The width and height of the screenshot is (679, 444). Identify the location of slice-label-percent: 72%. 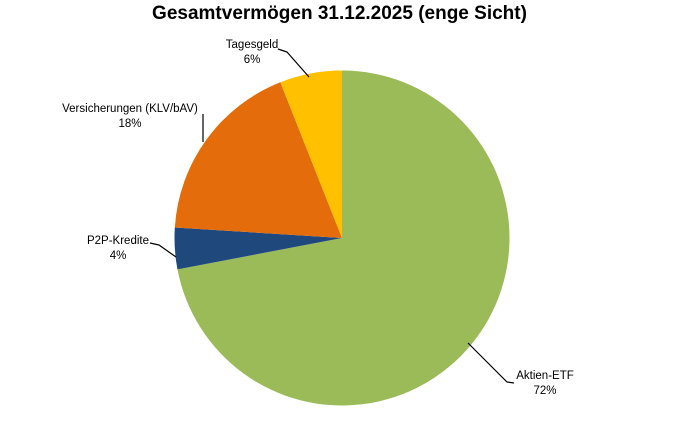
(545, 391).